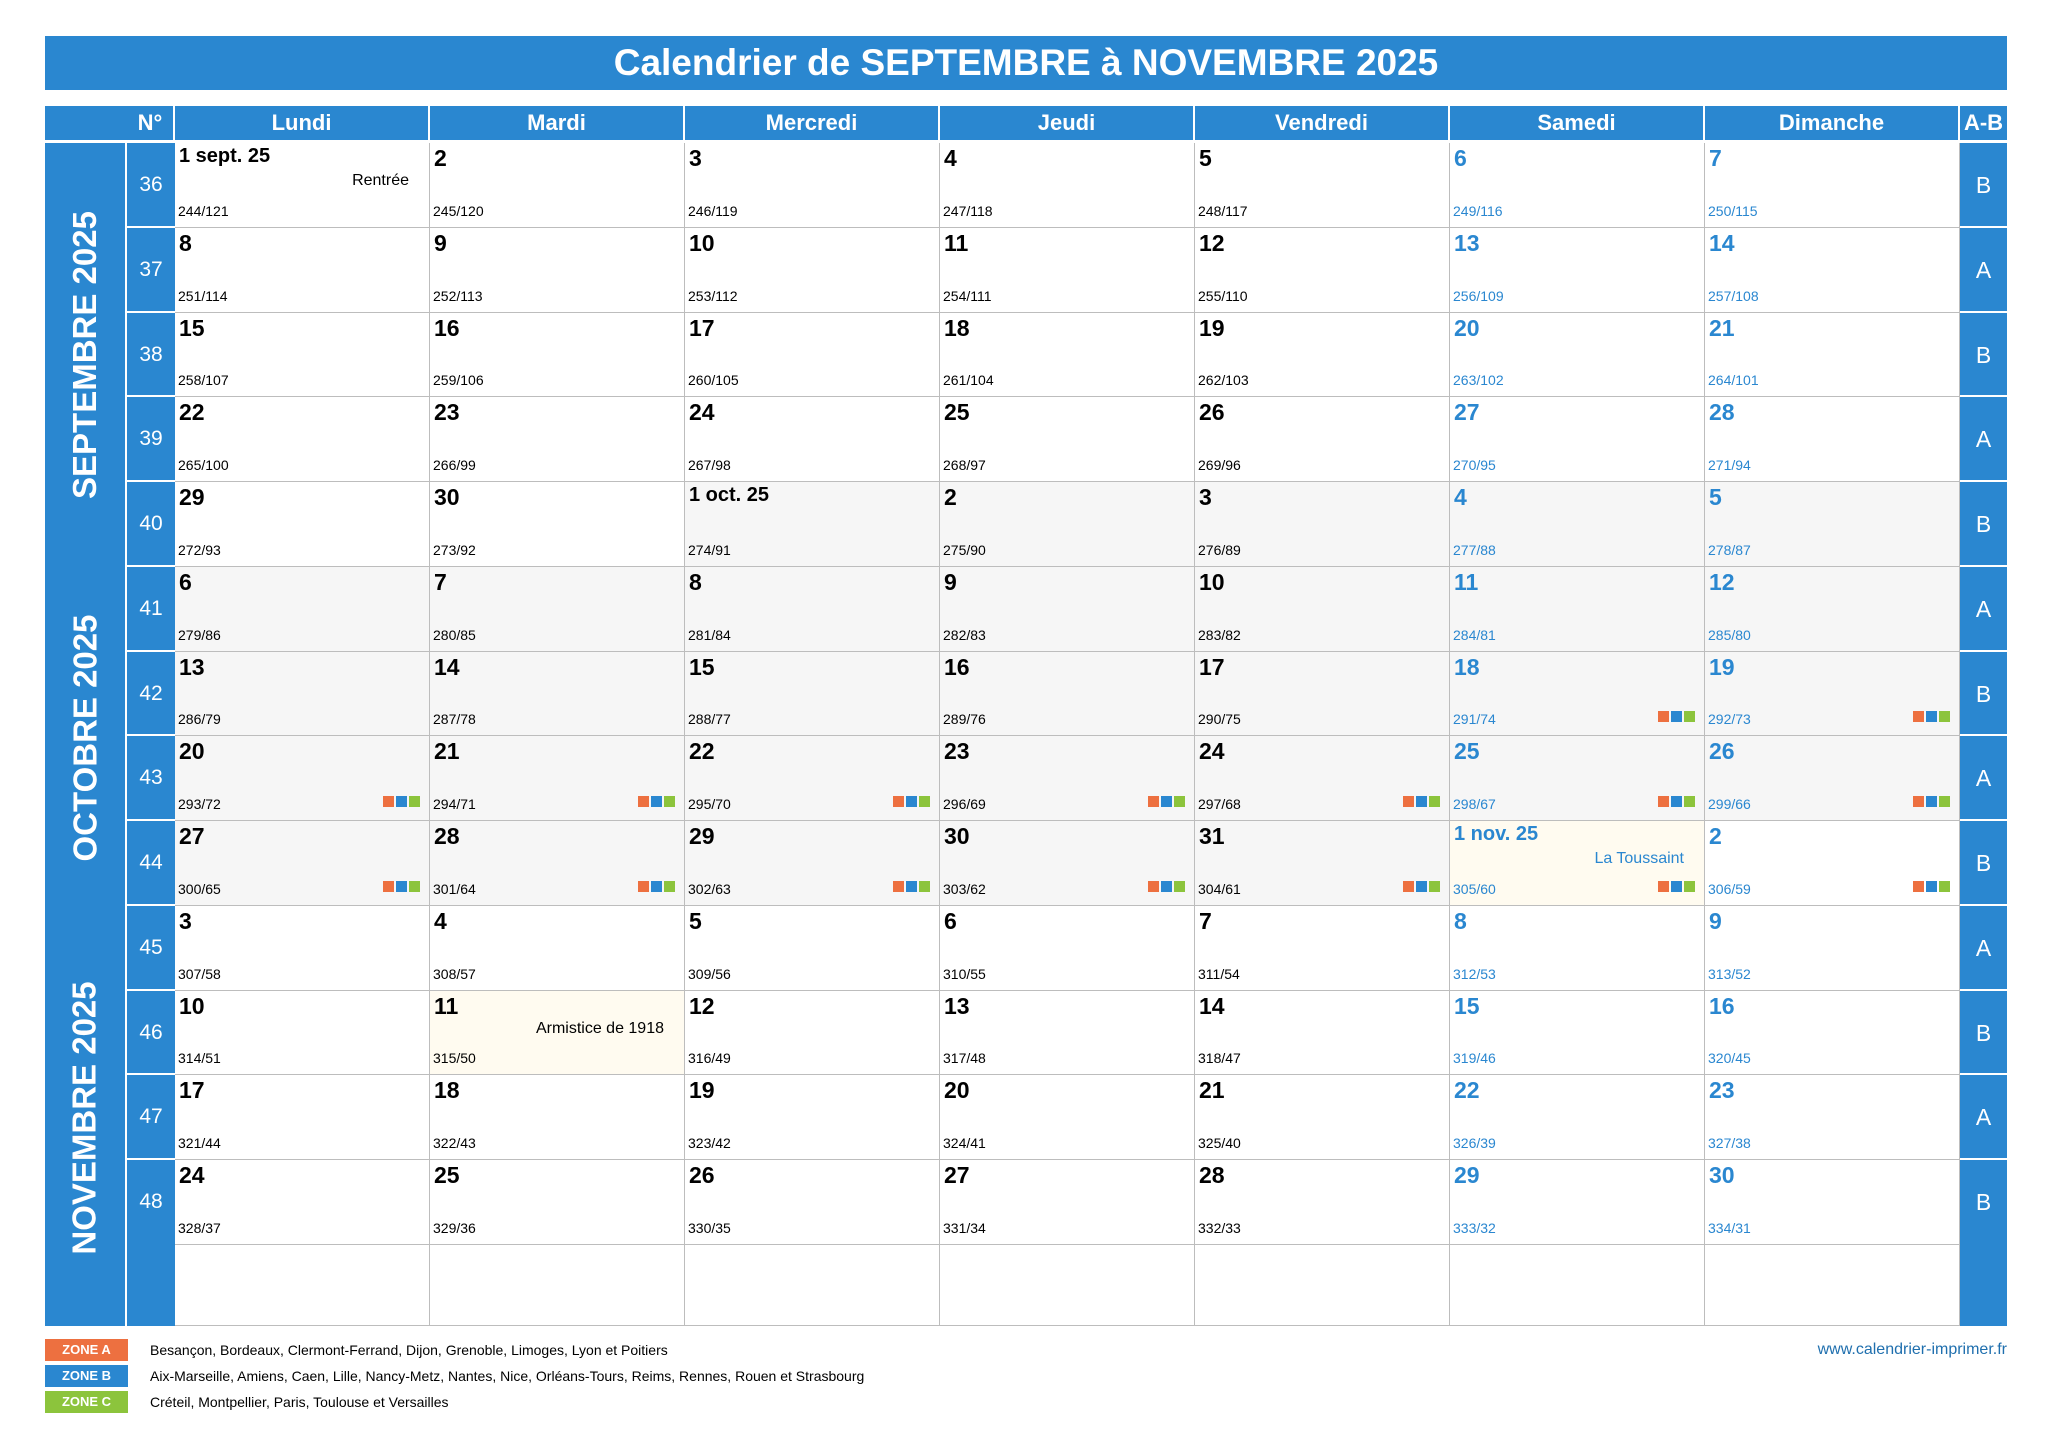  Describe the element at coordinates (812, 1202) in the screenshot. I see `day-cell-wednesday: 26 330/35` at that location.